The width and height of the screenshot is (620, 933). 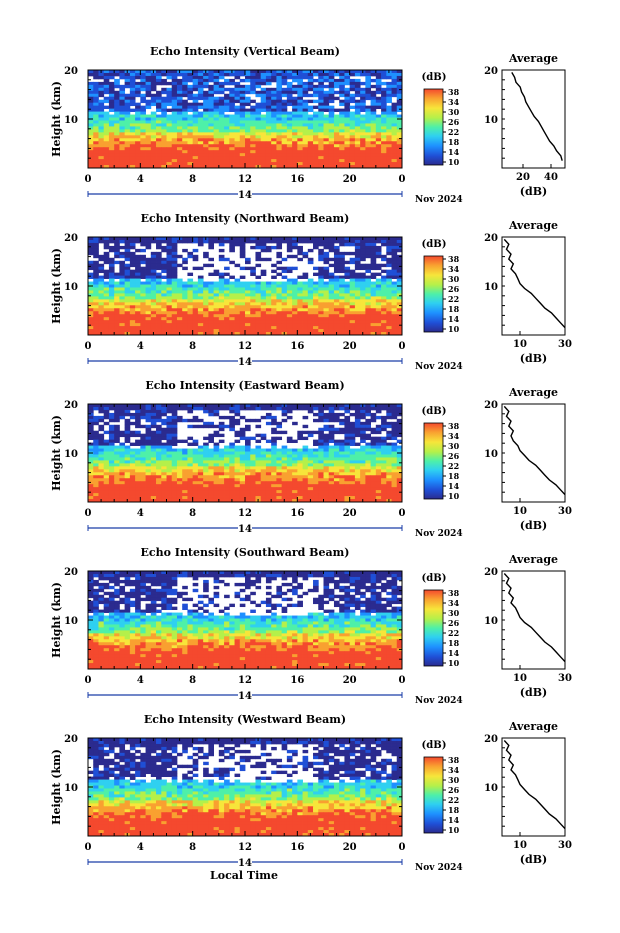 What do you see at coordinates (245, 119) in the screenshot?
I see `heatmap-cells` at bounding box center [245, 119].